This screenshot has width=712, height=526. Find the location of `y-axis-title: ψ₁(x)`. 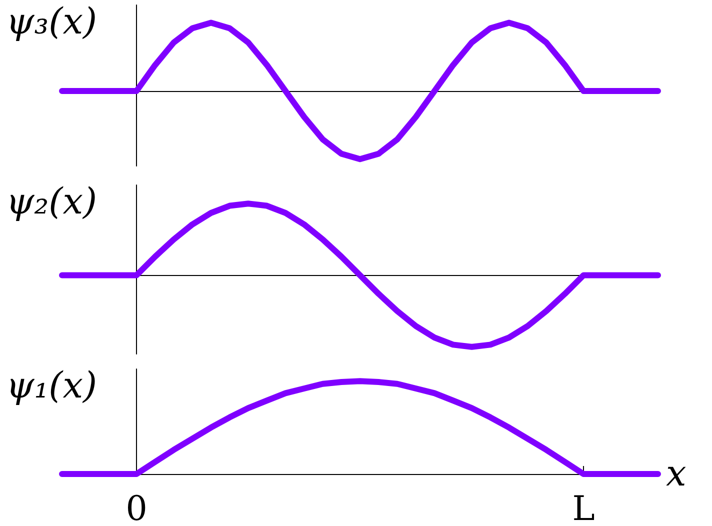

y-axis-title: ψ₁(x) is located at coordinates (52, 386).